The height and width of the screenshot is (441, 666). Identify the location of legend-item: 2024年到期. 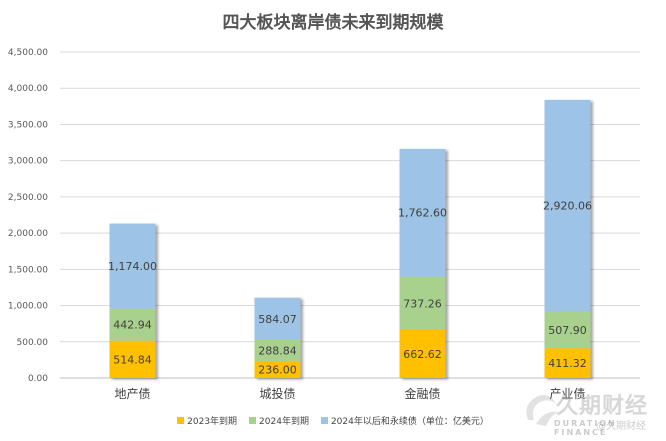
(279, 420).